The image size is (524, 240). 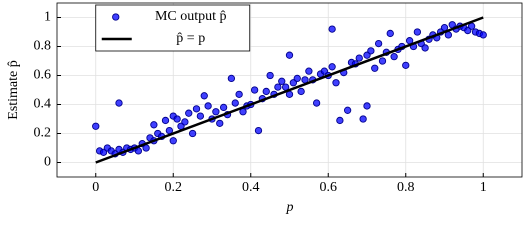 I want to click on legend-label: MC output p̂, so click(x=191, y=16).